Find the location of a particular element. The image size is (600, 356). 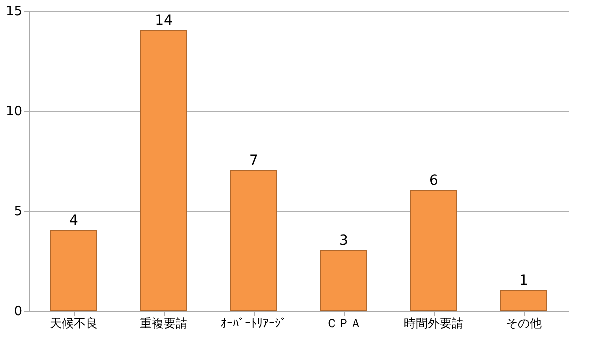

data-label: 3 is located at coordinates (344, 241).